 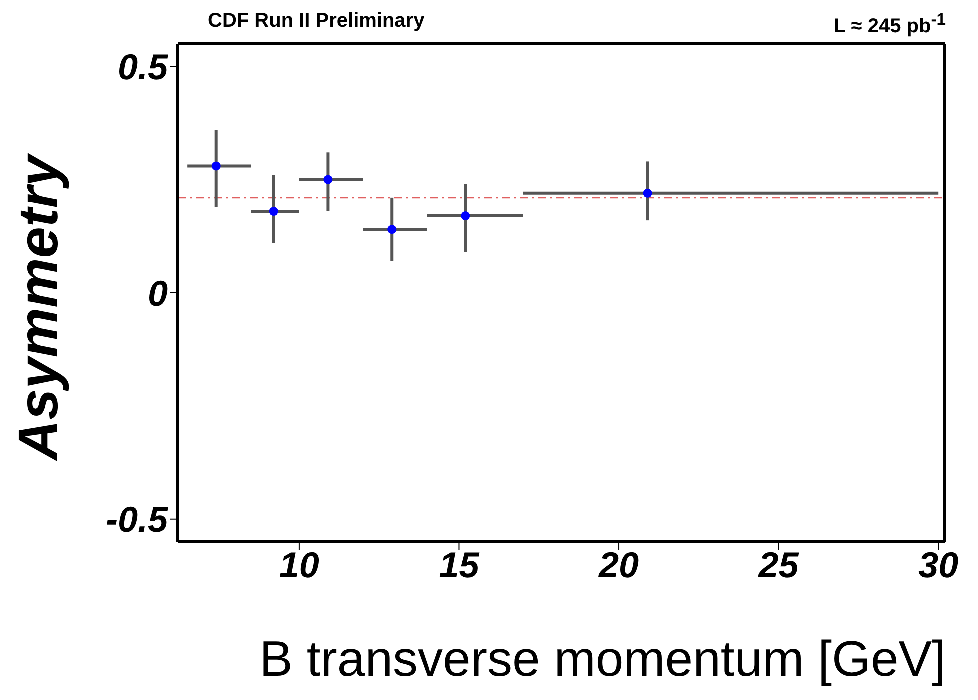 What do you see at coordinates (38, 308) in the screenshot?
I see `y-axis-title: Asymmetry` at bounding box center [38, 308].